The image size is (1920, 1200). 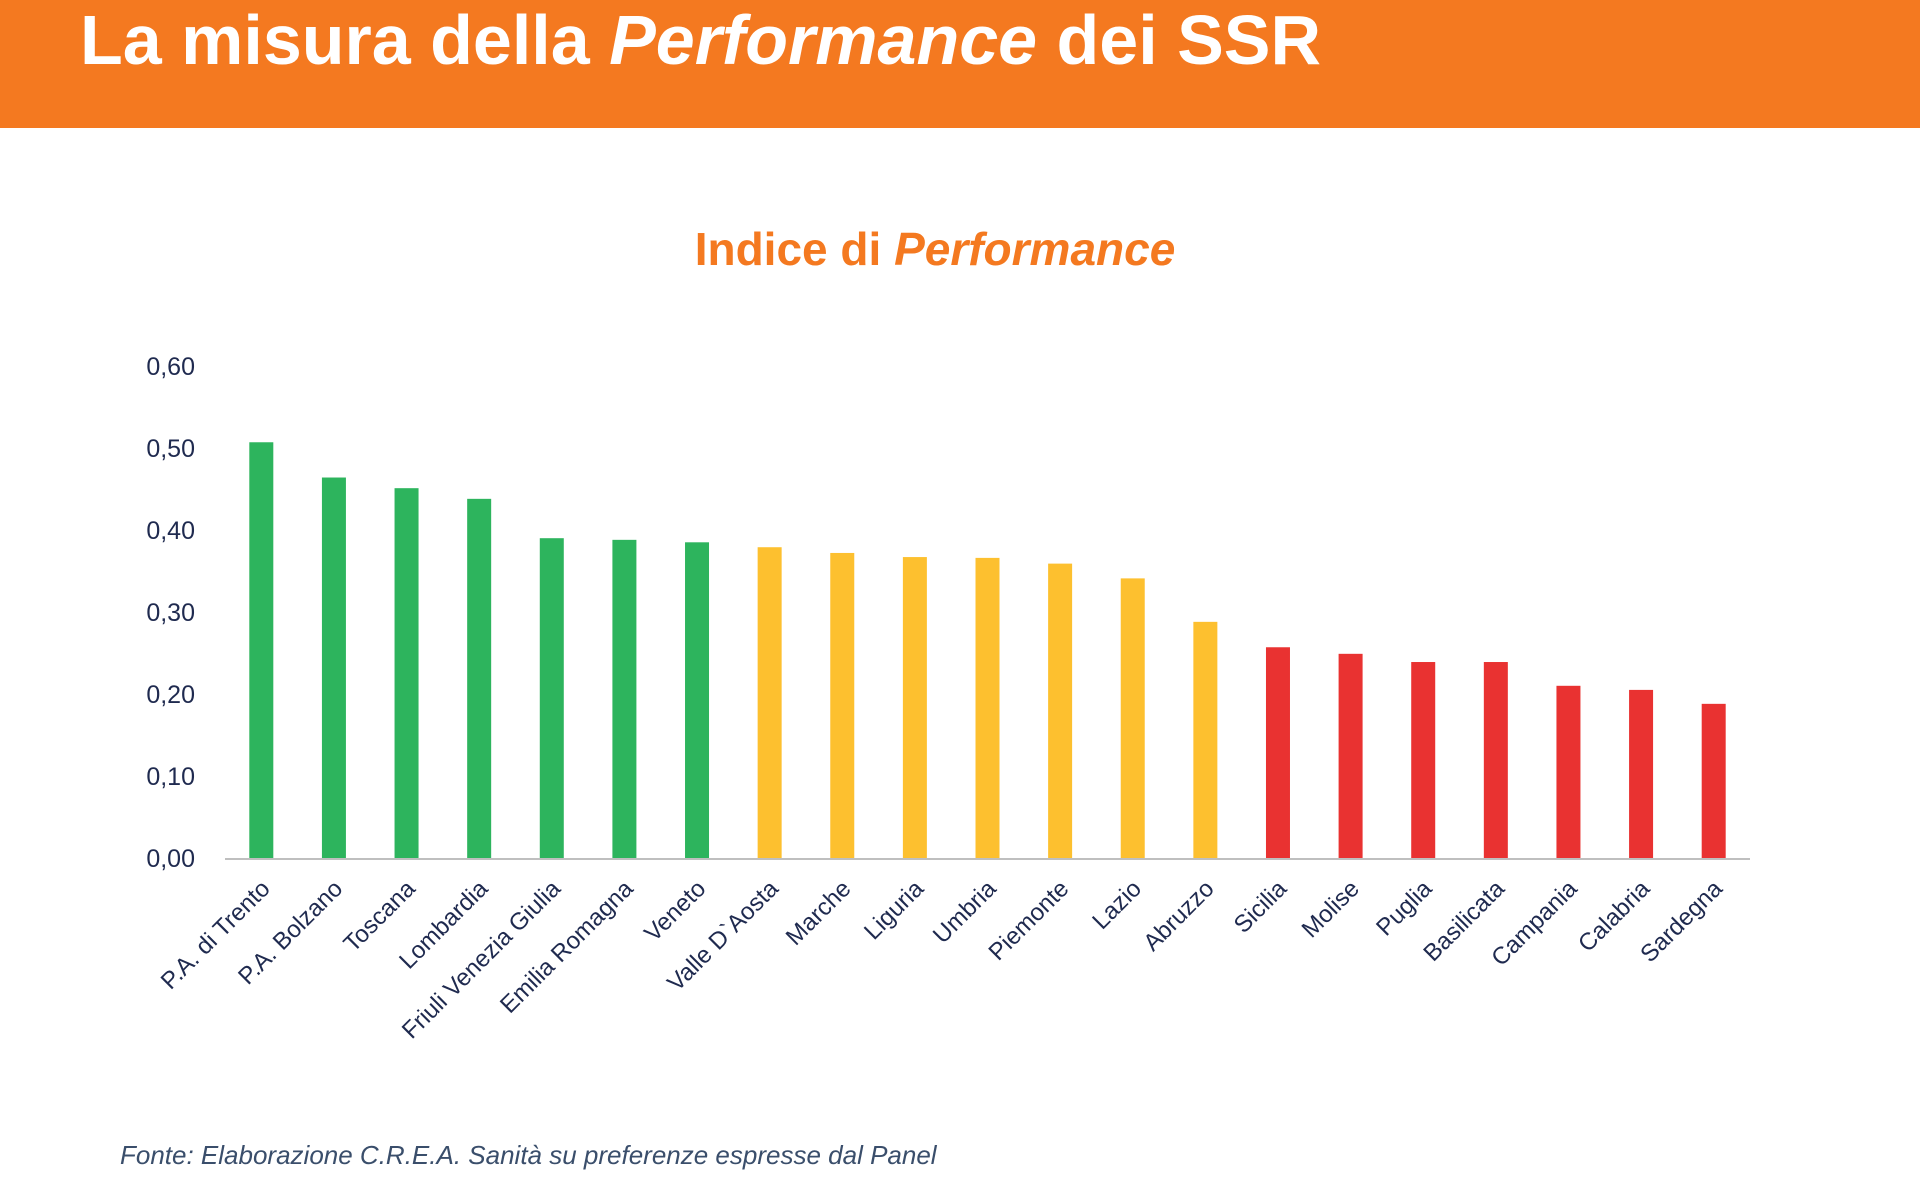 What do you see at coordinates (794, 249) in the screenshot?
I see `chart-title-pre: Indice di` at bounding box center [794, 249].